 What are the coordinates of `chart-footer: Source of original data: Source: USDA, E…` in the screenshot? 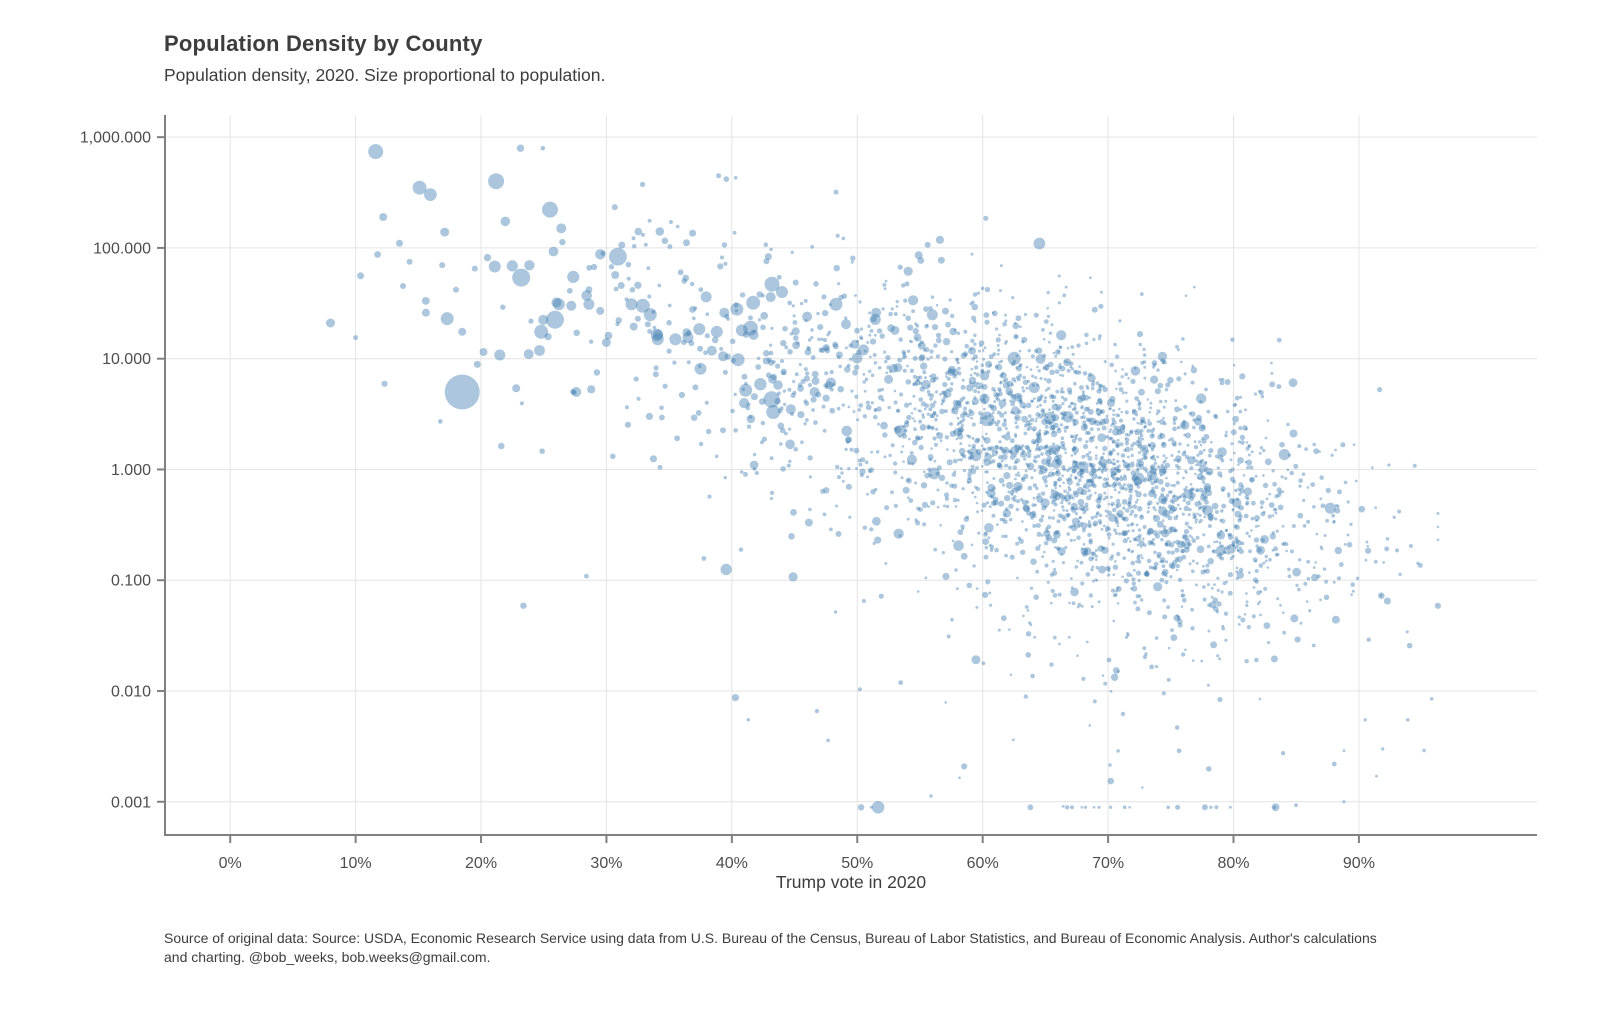 It's located at (814, 948).